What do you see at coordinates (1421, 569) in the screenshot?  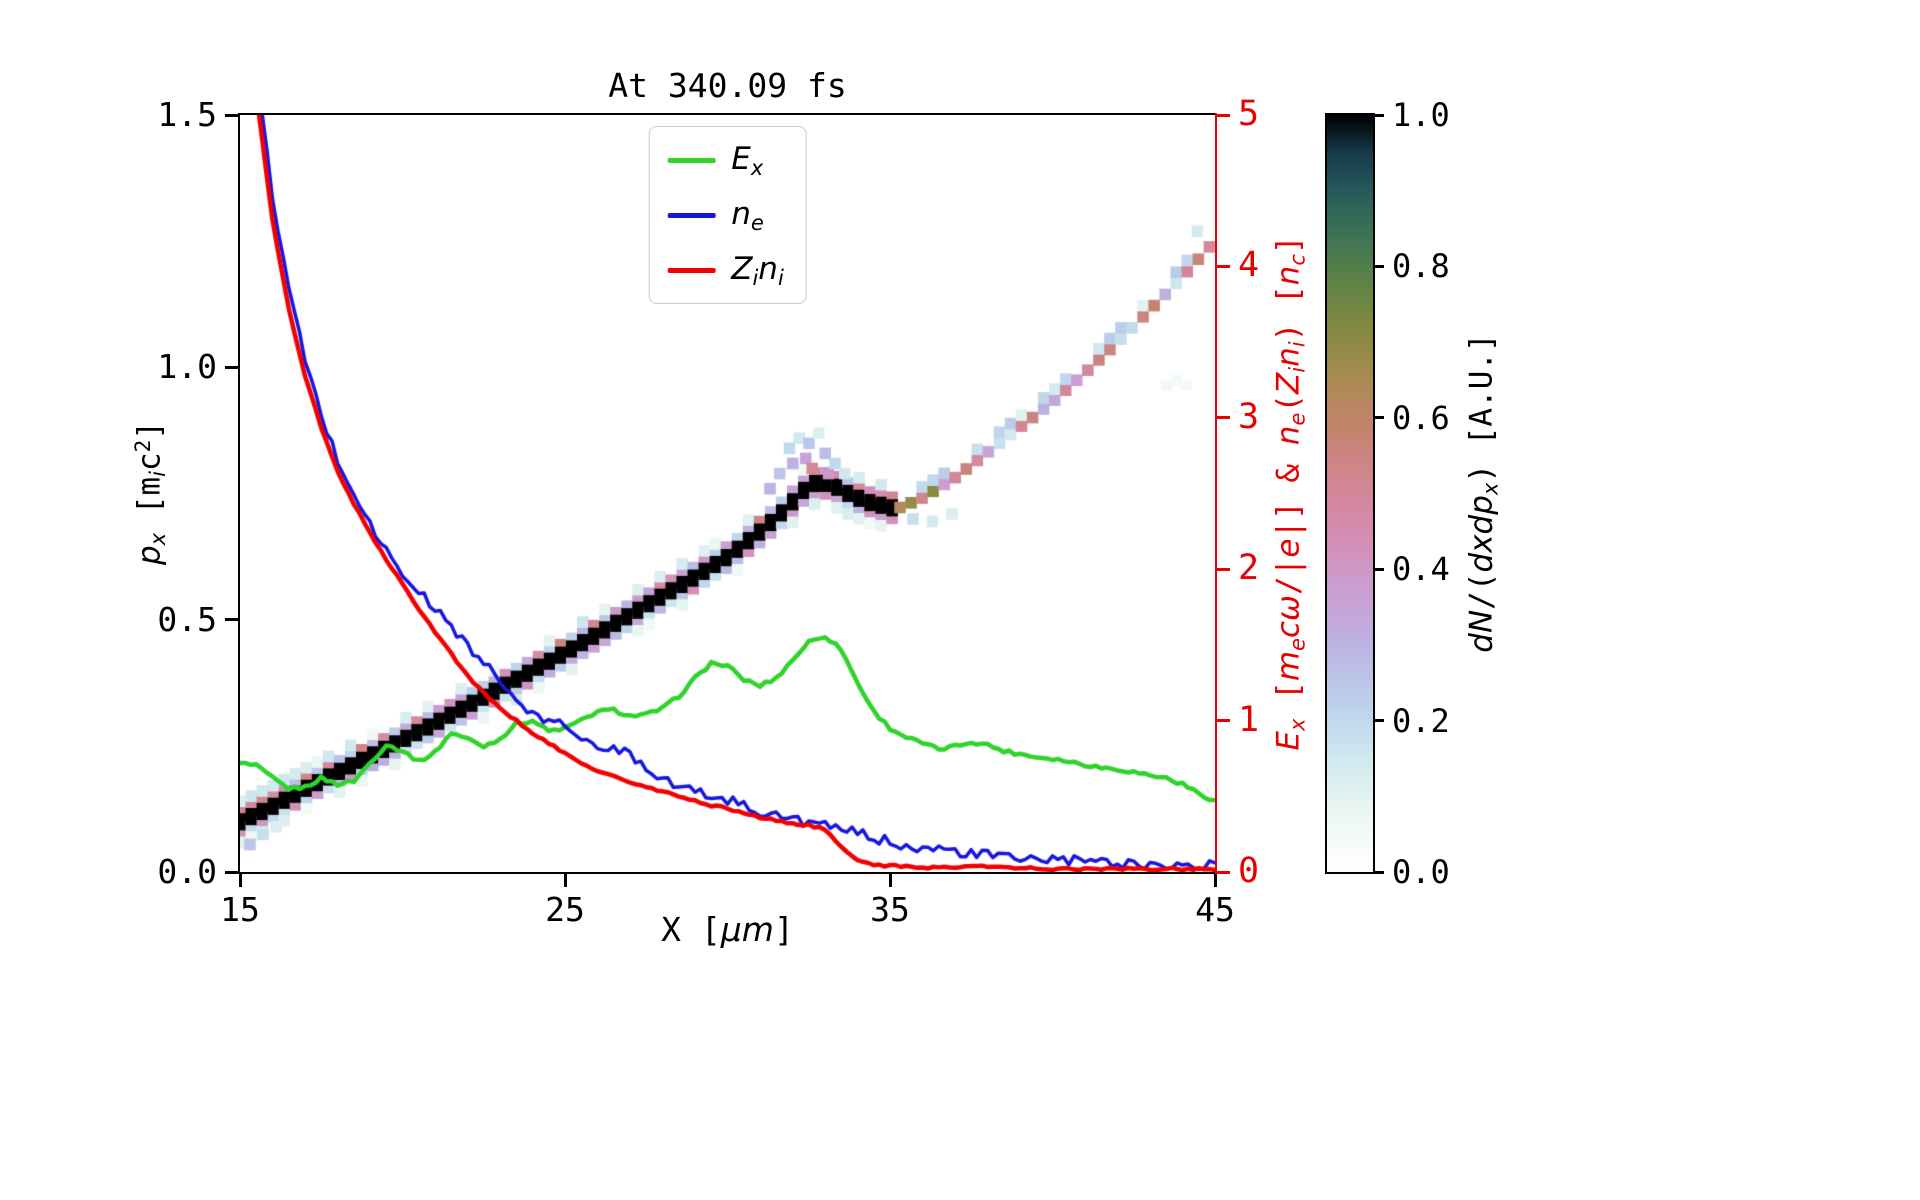 I see `colorbar-tick-label: 0.4` at bounding box center [1421, 569].